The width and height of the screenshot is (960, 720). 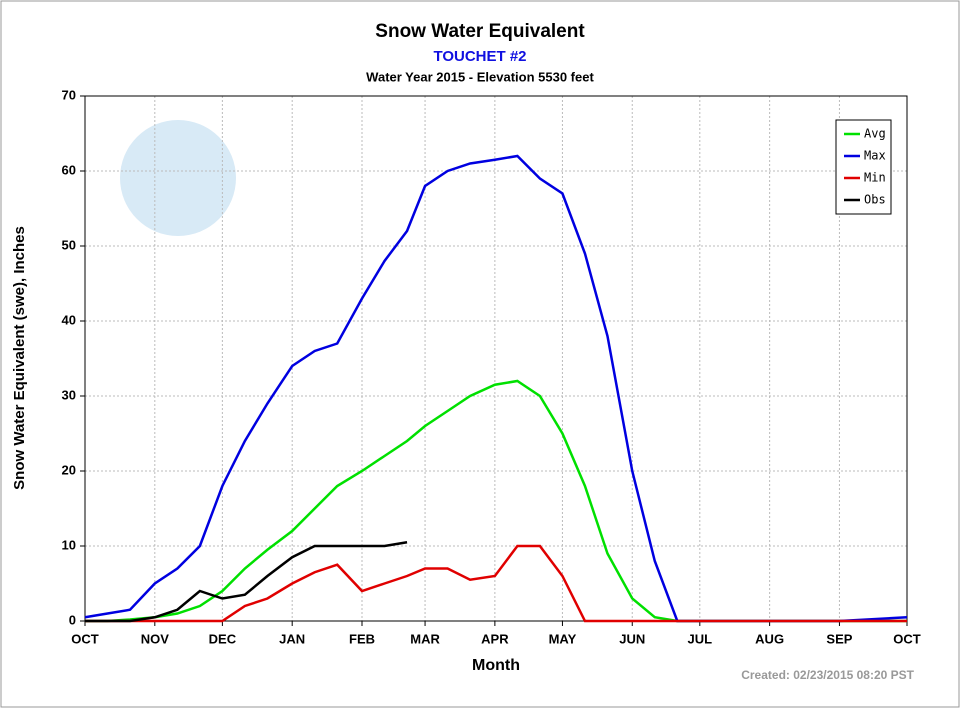 What do you see at coordinates (223, 638) in the screenshot?
I see `x-tick-label: DEC` at bounding box center [223, 638].